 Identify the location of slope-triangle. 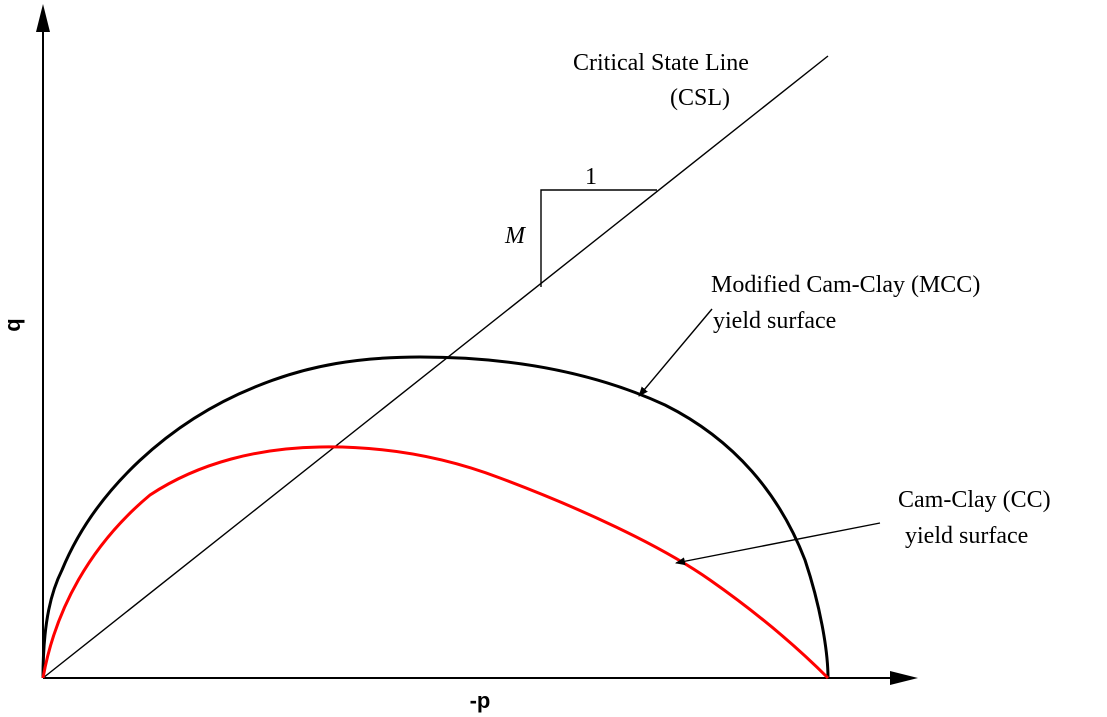
(598, 238).